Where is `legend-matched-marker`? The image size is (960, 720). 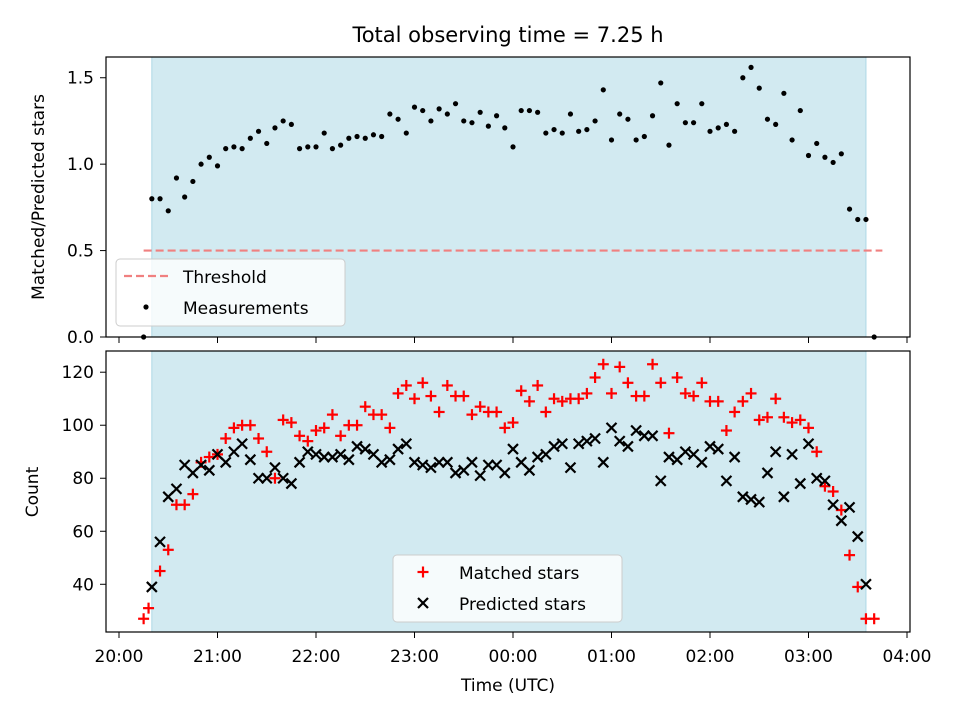 legend-matched-marker is located at coordinates (423, 572).